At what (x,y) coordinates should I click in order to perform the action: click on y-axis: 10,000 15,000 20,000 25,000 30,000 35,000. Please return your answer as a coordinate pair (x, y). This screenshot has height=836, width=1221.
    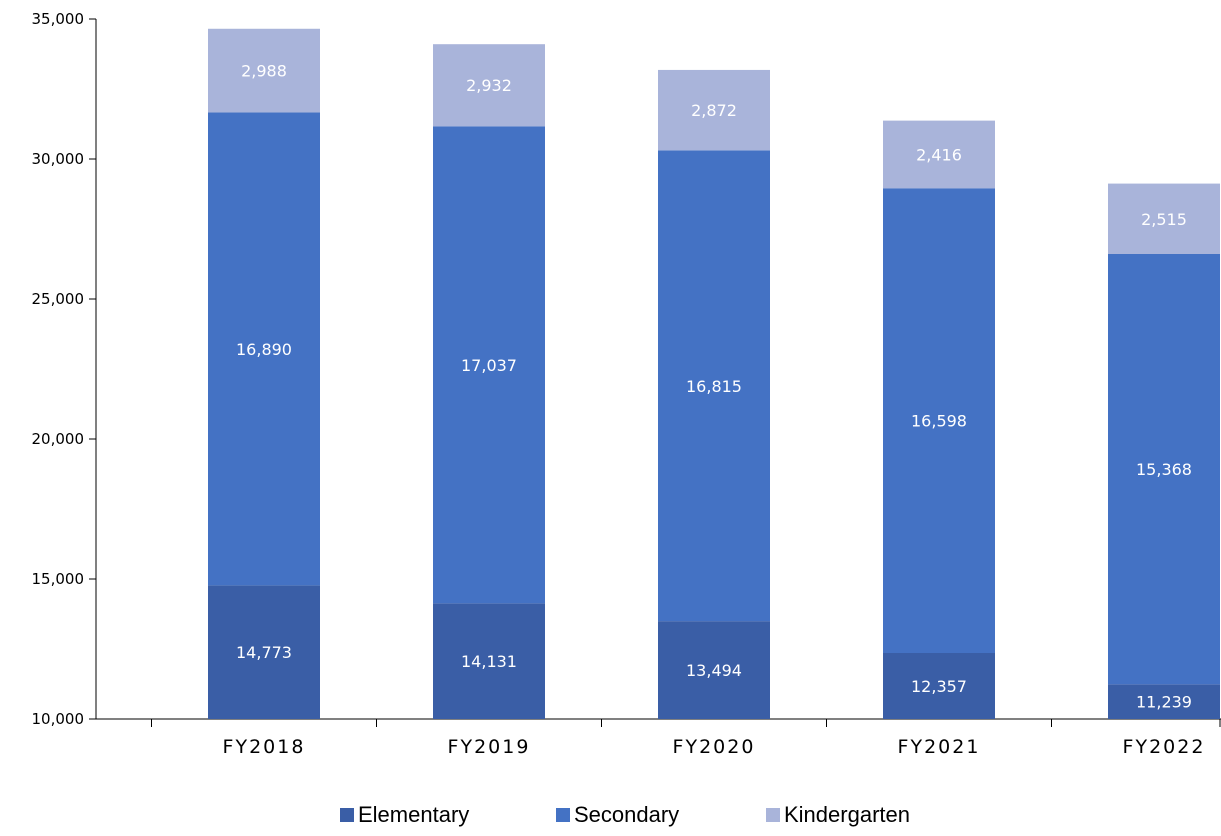
    Looking at the image, I should click on (64, 369).